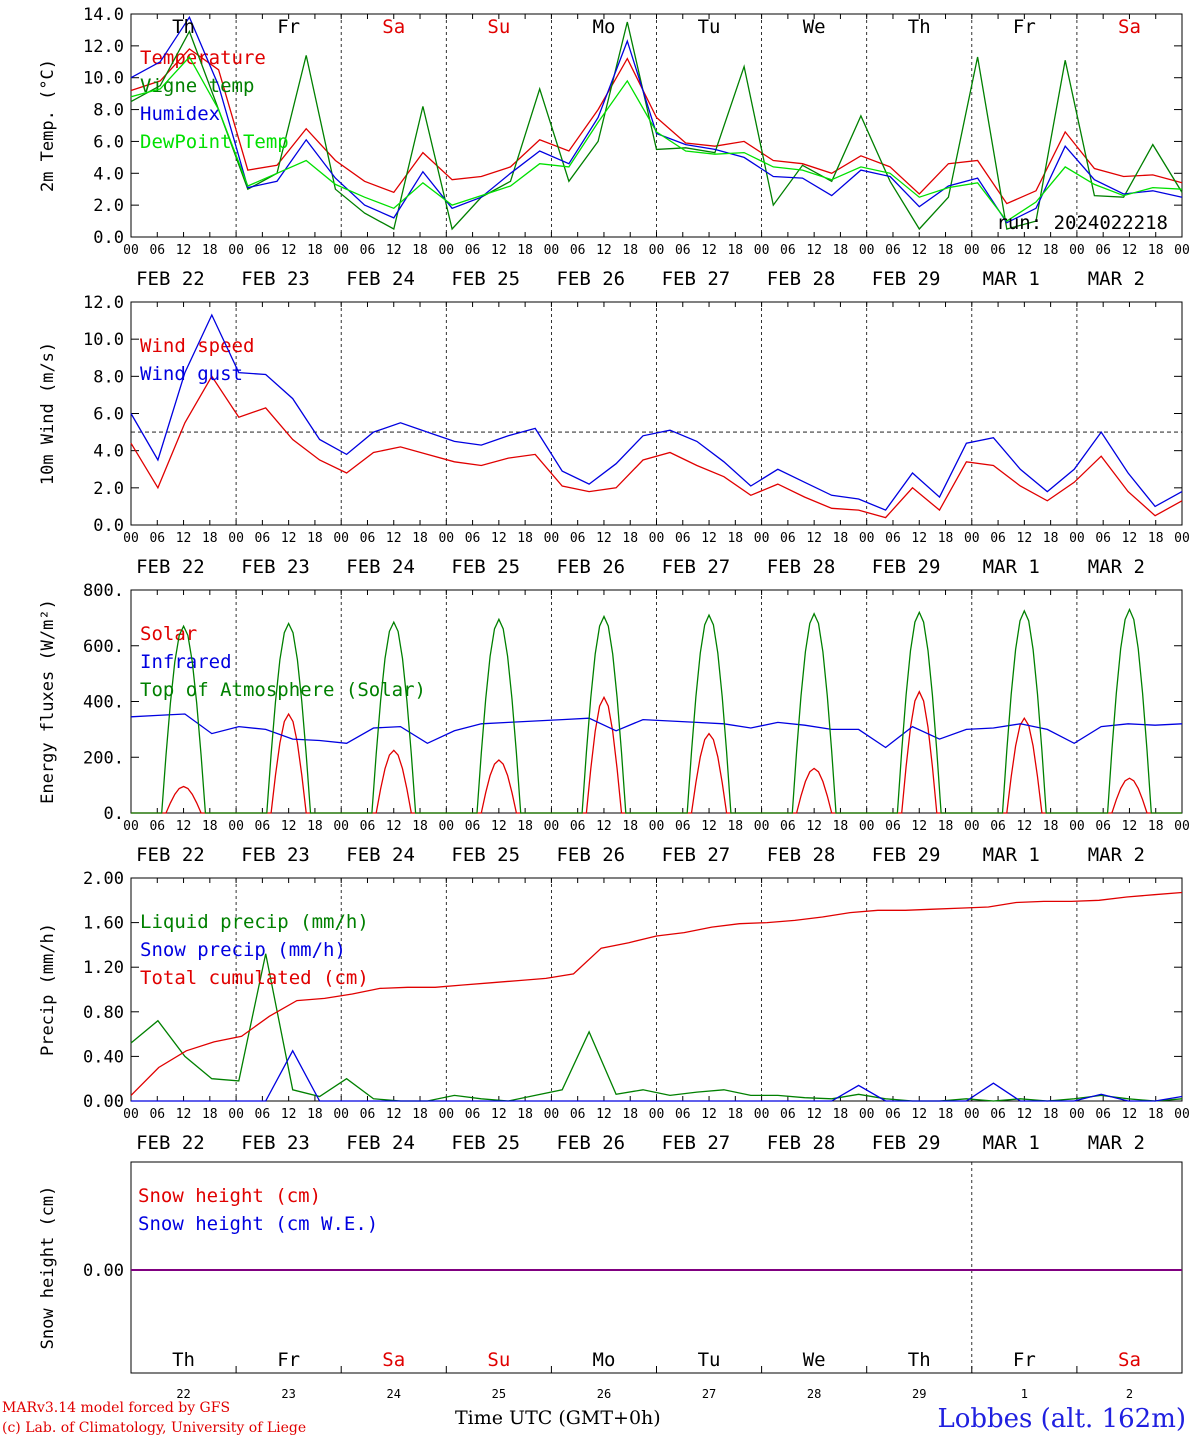  I want to click on legend-entry: Liquid precip (mm/h), so click(254, 922).